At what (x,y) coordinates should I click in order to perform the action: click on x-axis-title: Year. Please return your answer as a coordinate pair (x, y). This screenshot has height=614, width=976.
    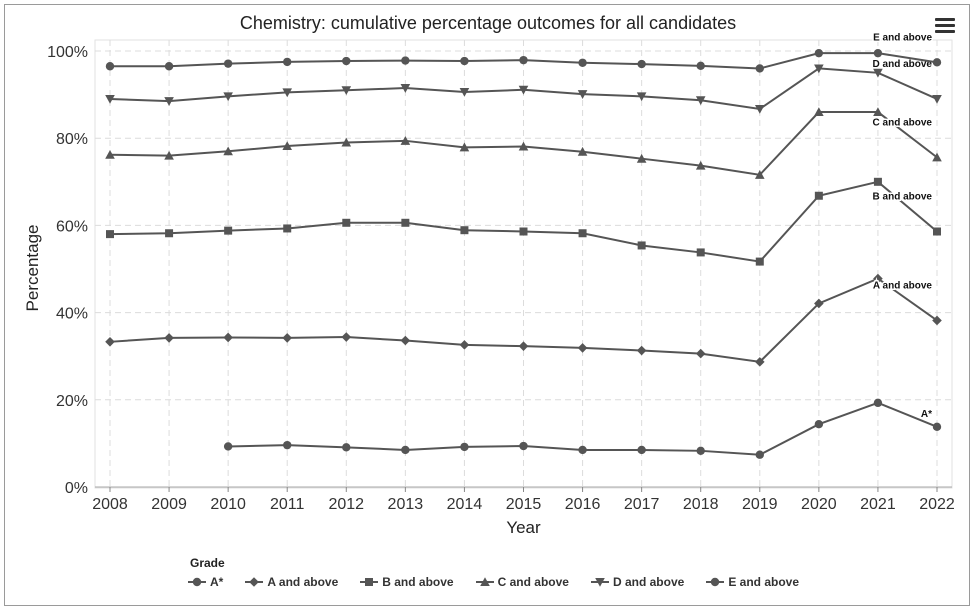
    Looking at the image, I should click on (523, 527).